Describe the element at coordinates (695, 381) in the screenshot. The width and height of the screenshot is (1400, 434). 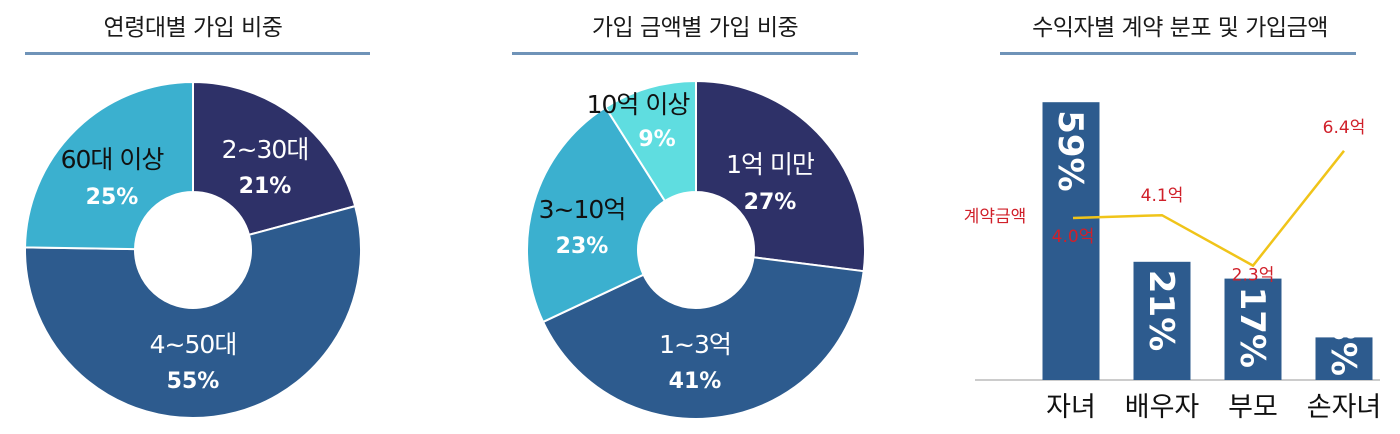
I see `pct-1-3eok: 41%` at that location.